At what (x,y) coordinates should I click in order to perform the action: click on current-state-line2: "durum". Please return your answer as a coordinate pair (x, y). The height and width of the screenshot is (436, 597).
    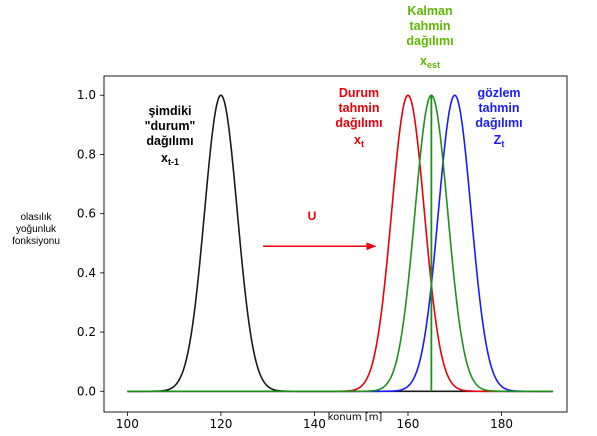
    Looking at the image, I should click on (170, 126).